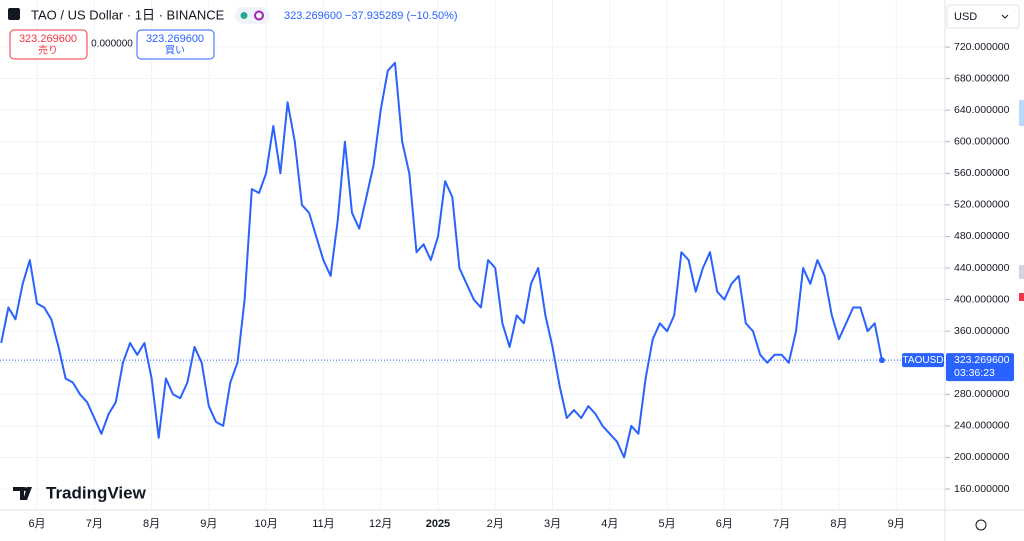 The width and height of the screenshot is (1024, 541). I want to click on y-tick-label: 640.000000, so click(982, 110).